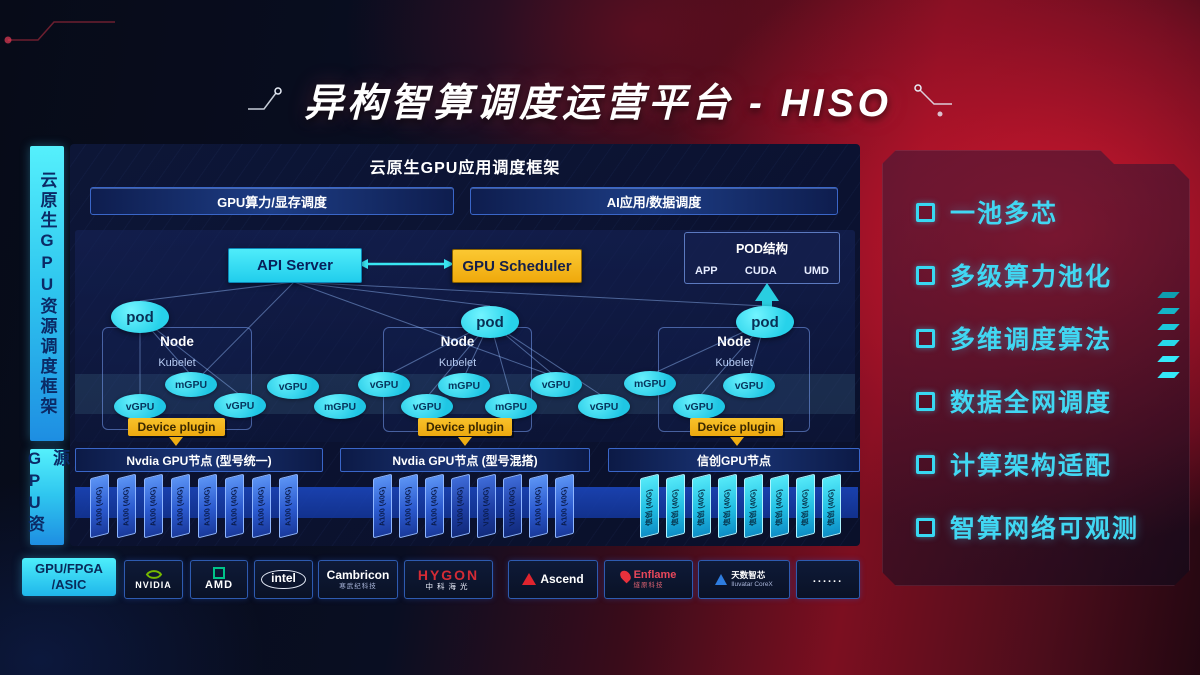 Image resolution: width=1200 pixels, height=675 pixels. Describe the element at coordinates (1031, 277) in the screenshot. I see `feature-label: 多级算力池化` at that location.